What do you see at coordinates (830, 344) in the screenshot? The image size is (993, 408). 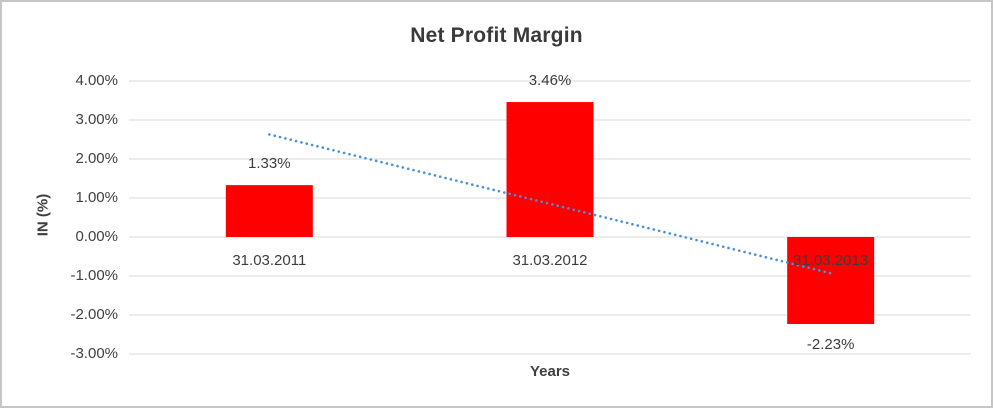 I see `value-label: -2.23%` at bounding box center [830, 344].